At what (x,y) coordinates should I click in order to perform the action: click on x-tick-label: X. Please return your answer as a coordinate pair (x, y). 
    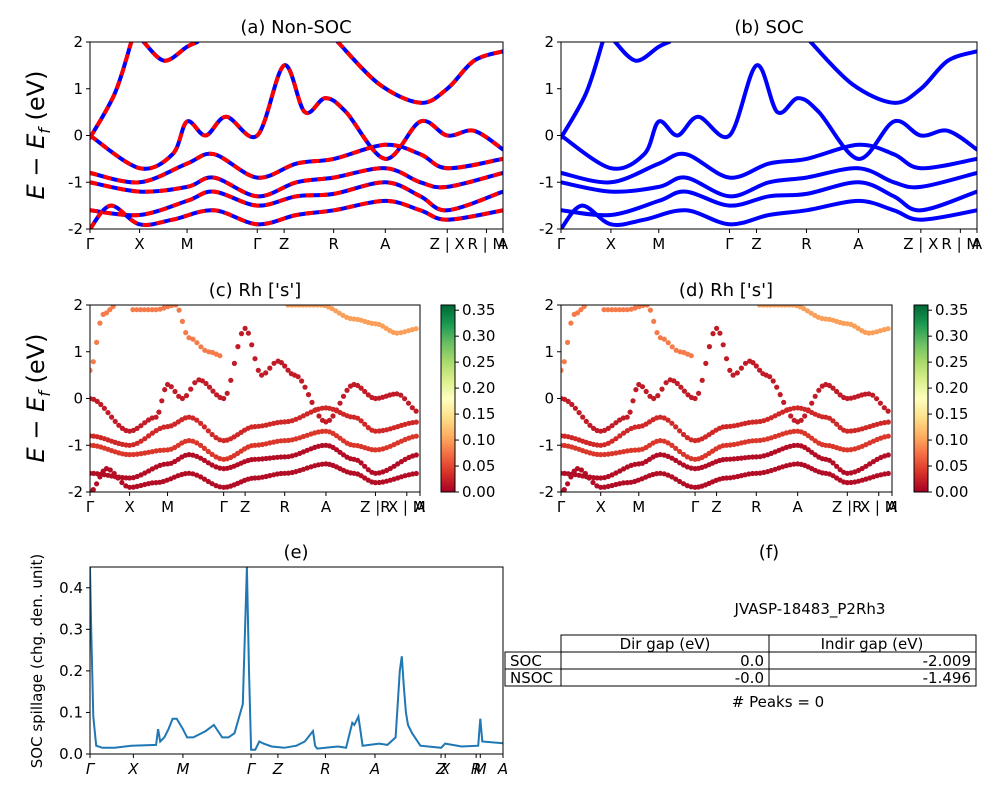
    Looking at the image, I should click on (129, 507).